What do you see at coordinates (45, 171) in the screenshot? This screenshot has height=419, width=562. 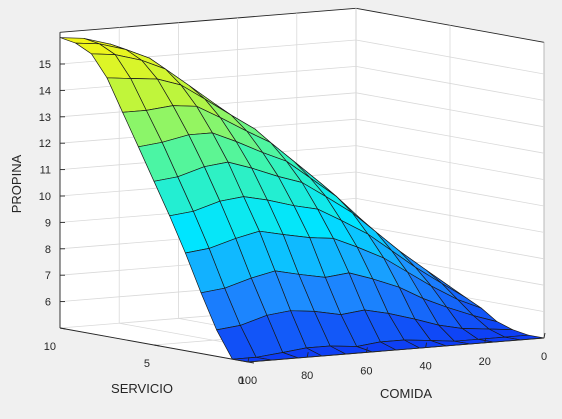 I see `z-tick-label: 11` at bounding box center [45, 171].